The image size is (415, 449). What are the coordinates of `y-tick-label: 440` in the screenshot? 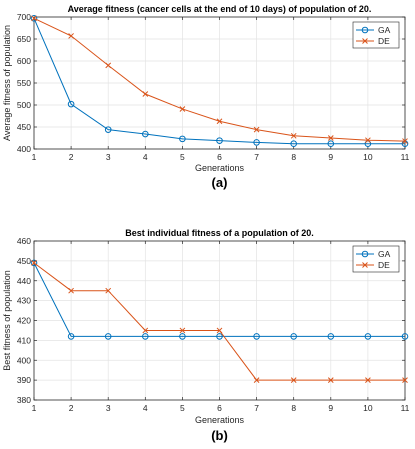 It's located at (24, 281).